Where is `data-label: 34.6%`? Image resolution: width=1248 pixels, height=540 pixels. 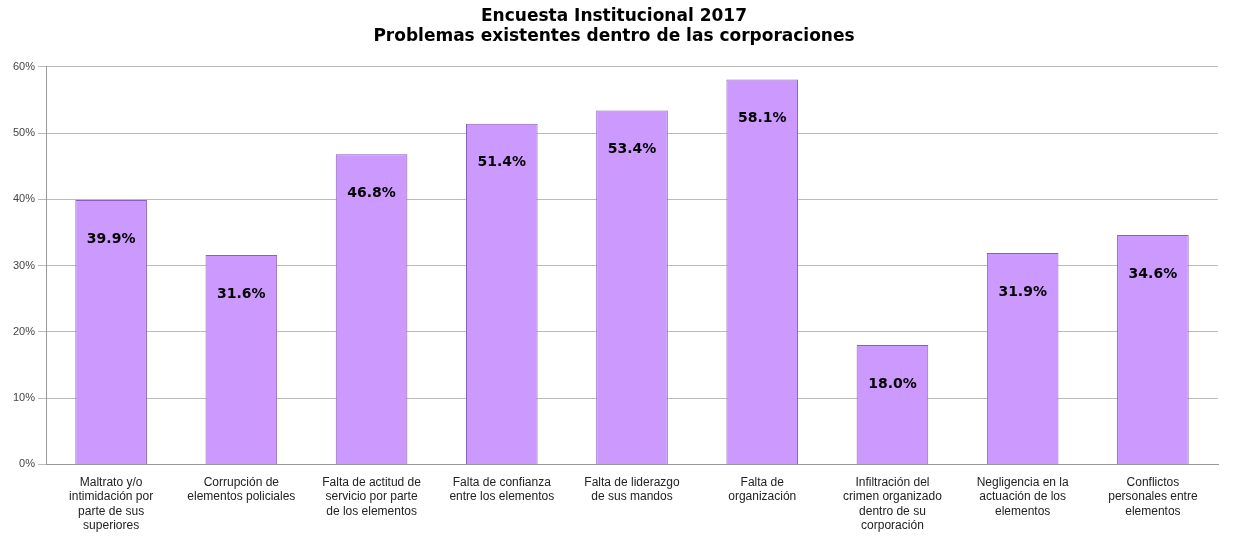
data-label: 34.6% is located at coordinates (1153, 272).